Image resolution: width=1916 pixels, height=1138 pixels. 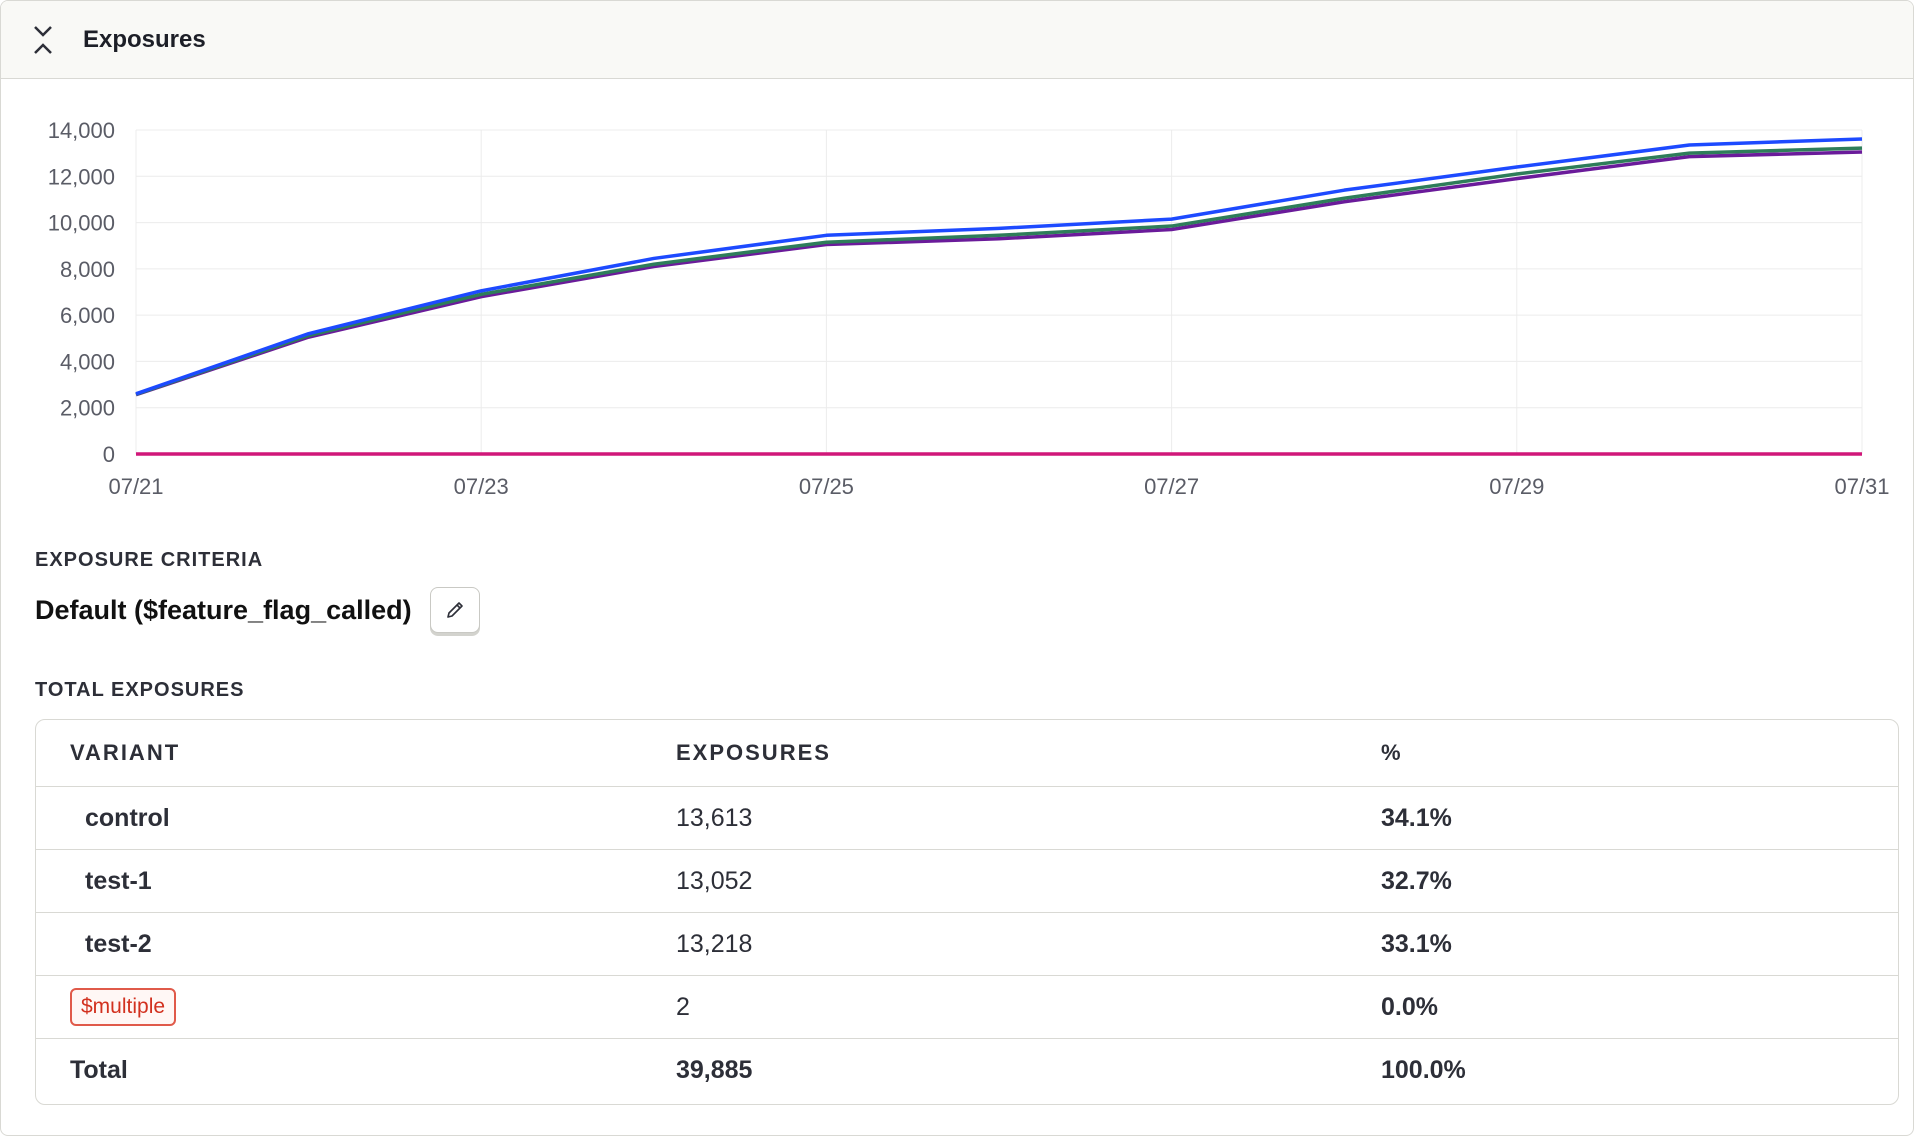 What do you see at coordinates (339, 881) in the screenshot?
I see `variant-cell: test-1` at bounding box center [339, 881].